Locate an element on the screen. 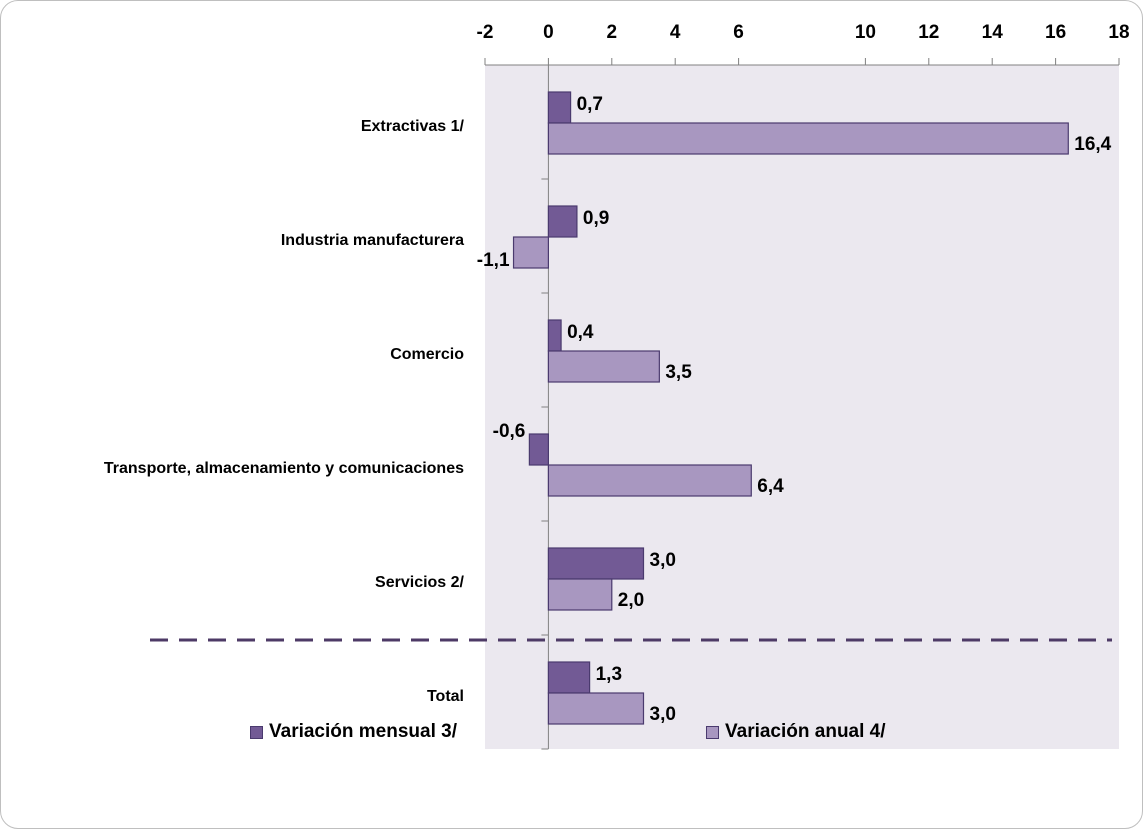  data-label-monthly: 0,4 is located at coordinates (580, 332).